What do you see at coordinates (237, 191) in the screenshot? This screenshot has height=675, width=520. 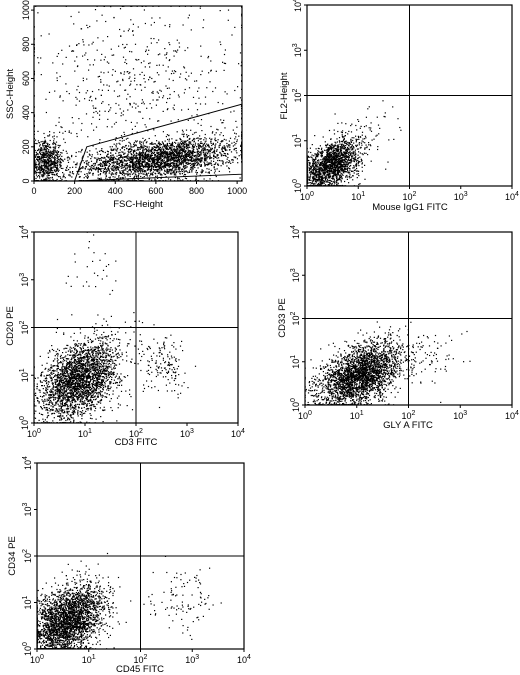 I see `x-tick-label: 1000` at bounding box center [237, 191].